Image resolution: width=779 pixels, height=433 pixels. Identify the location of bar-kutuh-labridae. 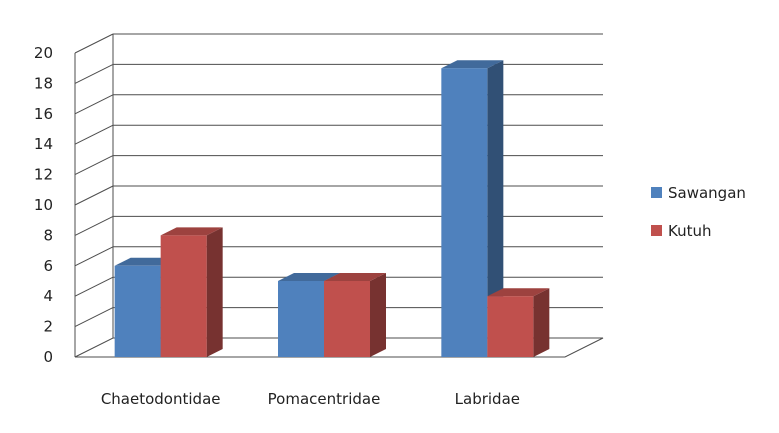
(518, 322).